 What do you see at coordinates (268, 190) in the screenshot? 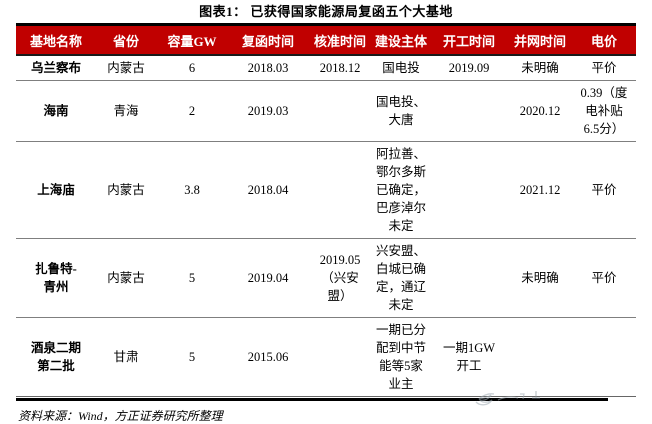
I see `table-cell: 2018.04` at bounding box center [268, 190].